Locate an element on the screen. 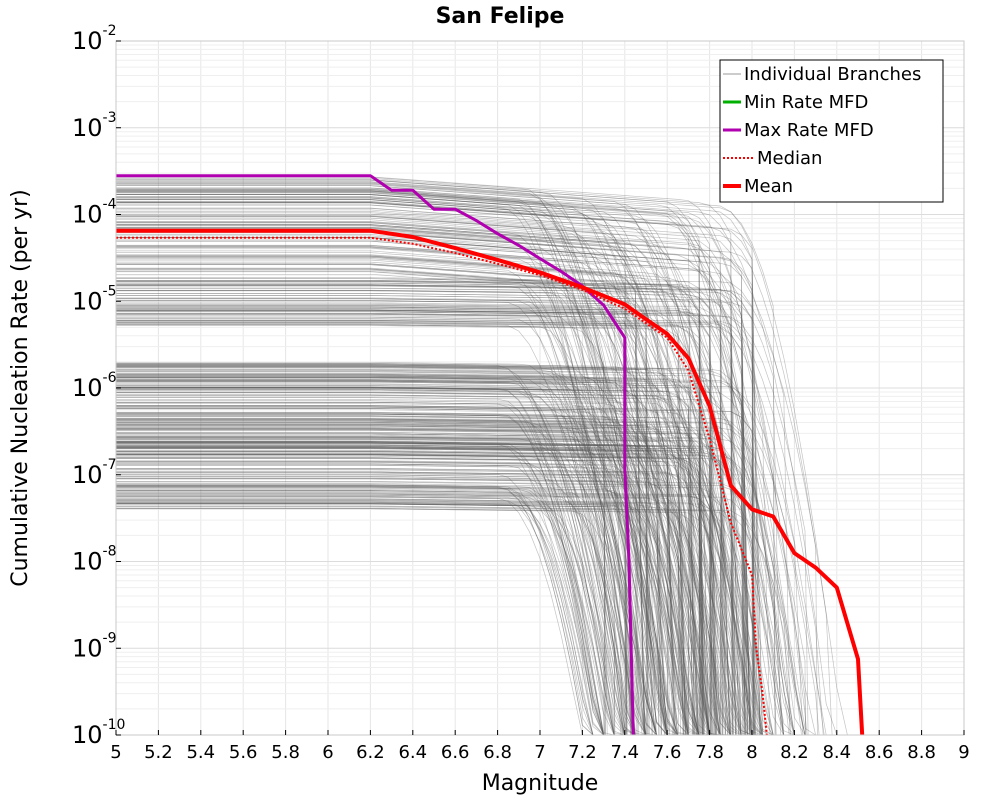 This screenshot has height=800, width=1000. x-tick-label: 5.8 is located at coordinates (285, 752).